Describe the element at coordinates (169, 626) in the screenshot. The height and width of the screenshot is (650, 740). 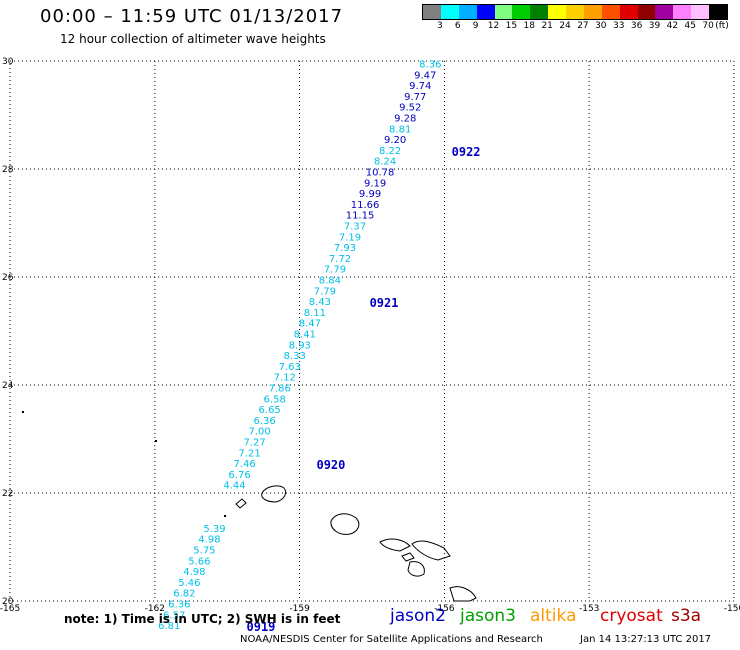
I see `wave-height-reading: 6.81` at that location.